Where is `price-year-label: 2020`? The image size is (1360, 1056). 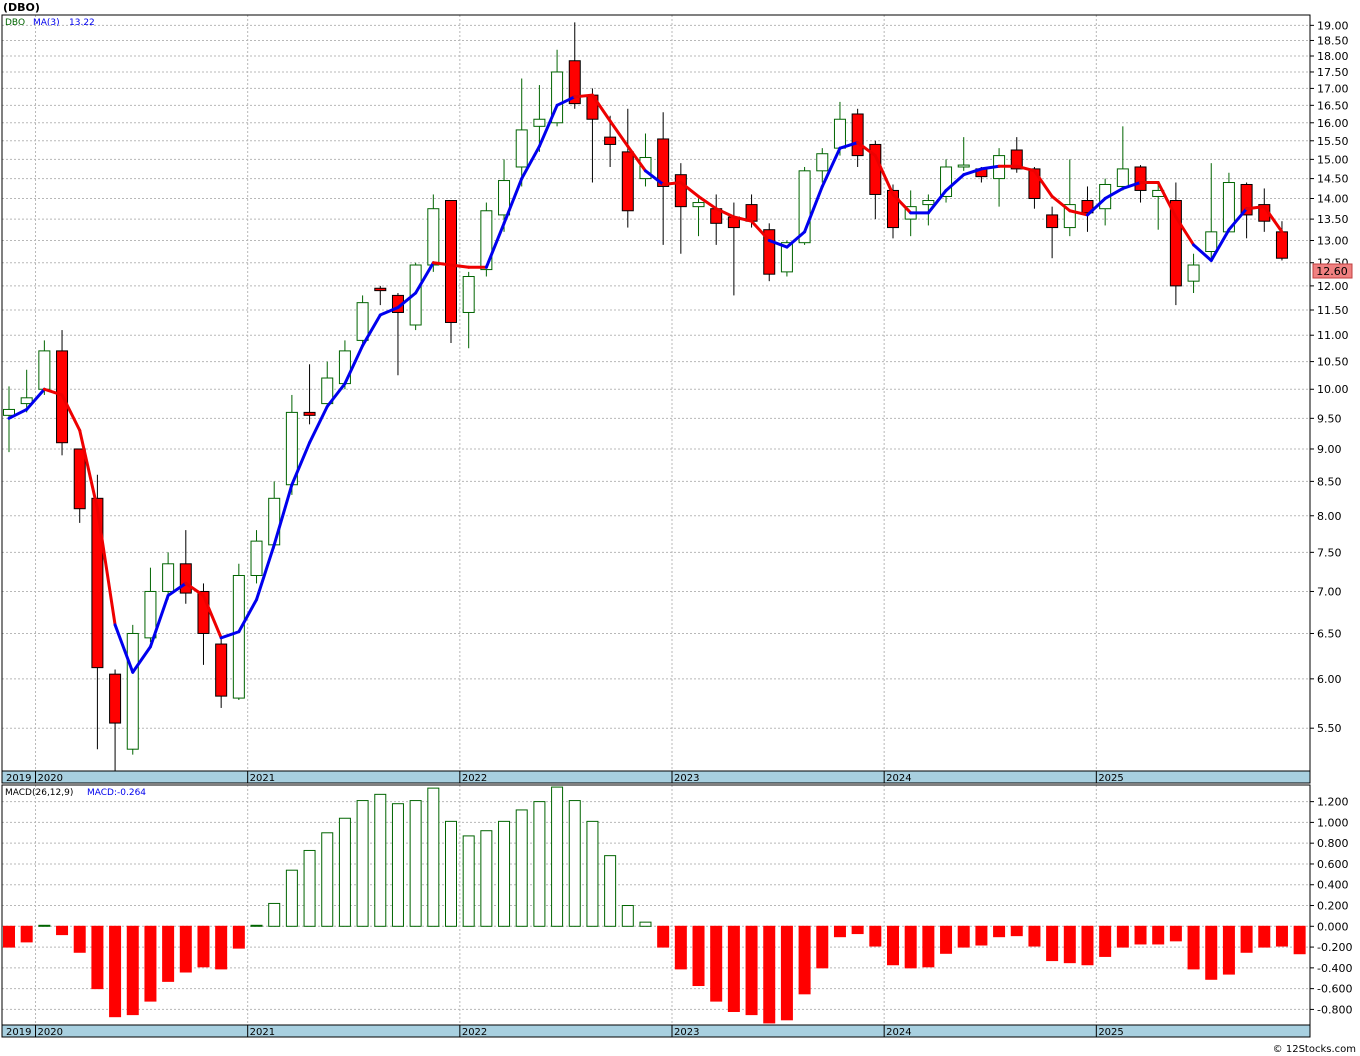 price-year-label: 2020 is located at coordinates (50, 778).